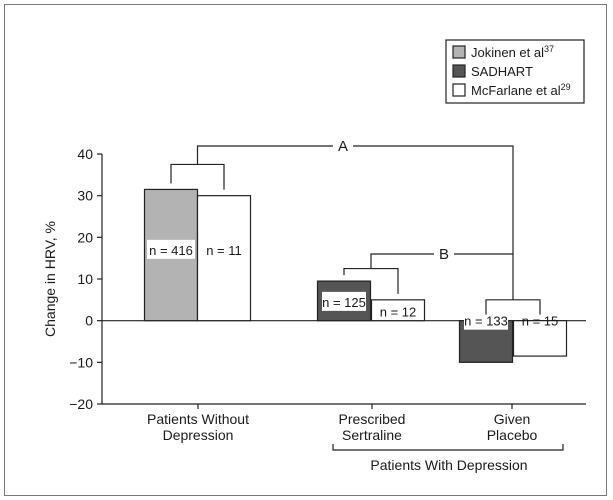  Describe the element at coordinates (198, 419) in the screenshot. I see `x-category-label: Patients Without` at that location.